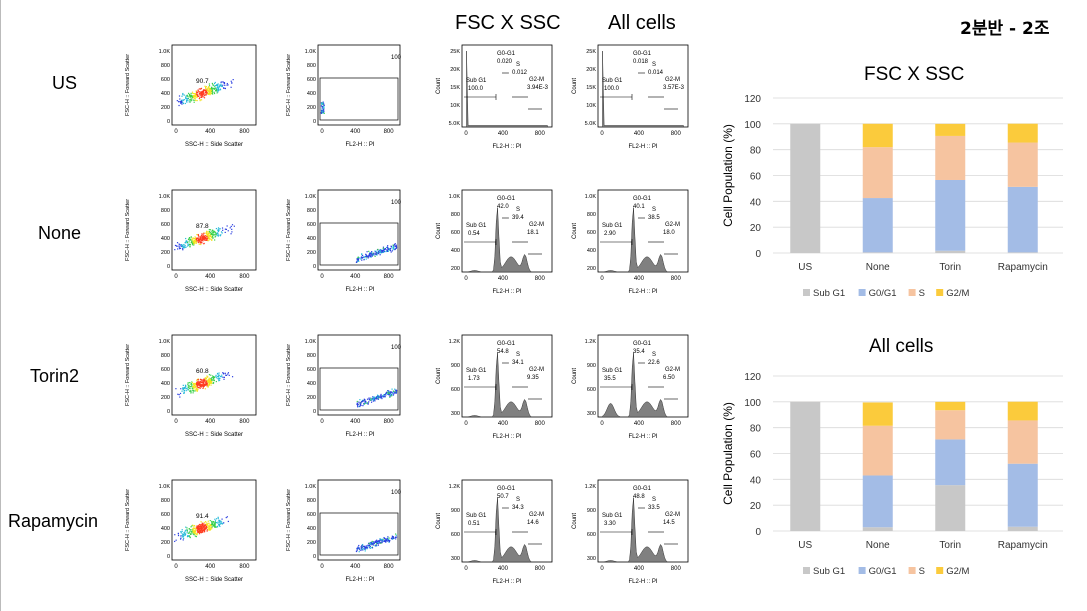 This screenshot has width=1087, height=611. What do you see at coordinates (950, 545) in the screenshot?
I see `x-tick-label: Torin` at bounding box center [950, 545].